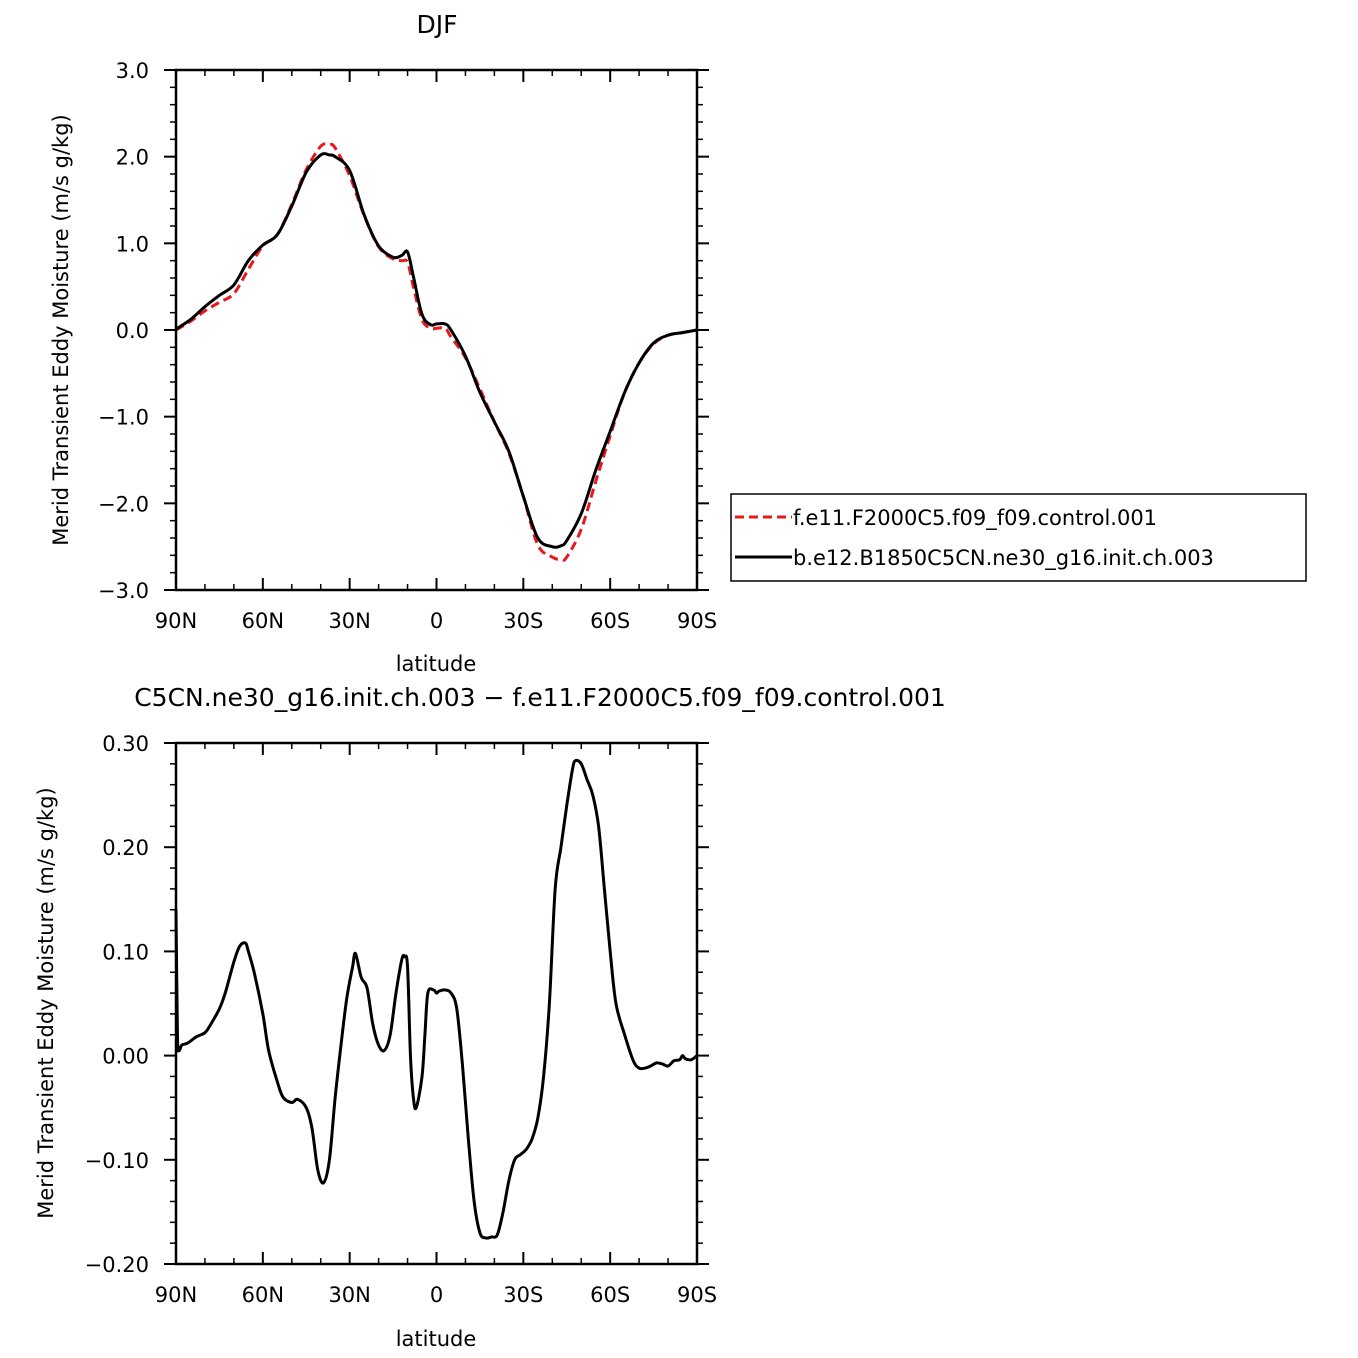 The width and height of the screenshot is (1358, 1358). What do you see at coordinates (132, 331) in the screenshot?
I see `y-tick-label: 0.0` at bounding box center [132, 331].